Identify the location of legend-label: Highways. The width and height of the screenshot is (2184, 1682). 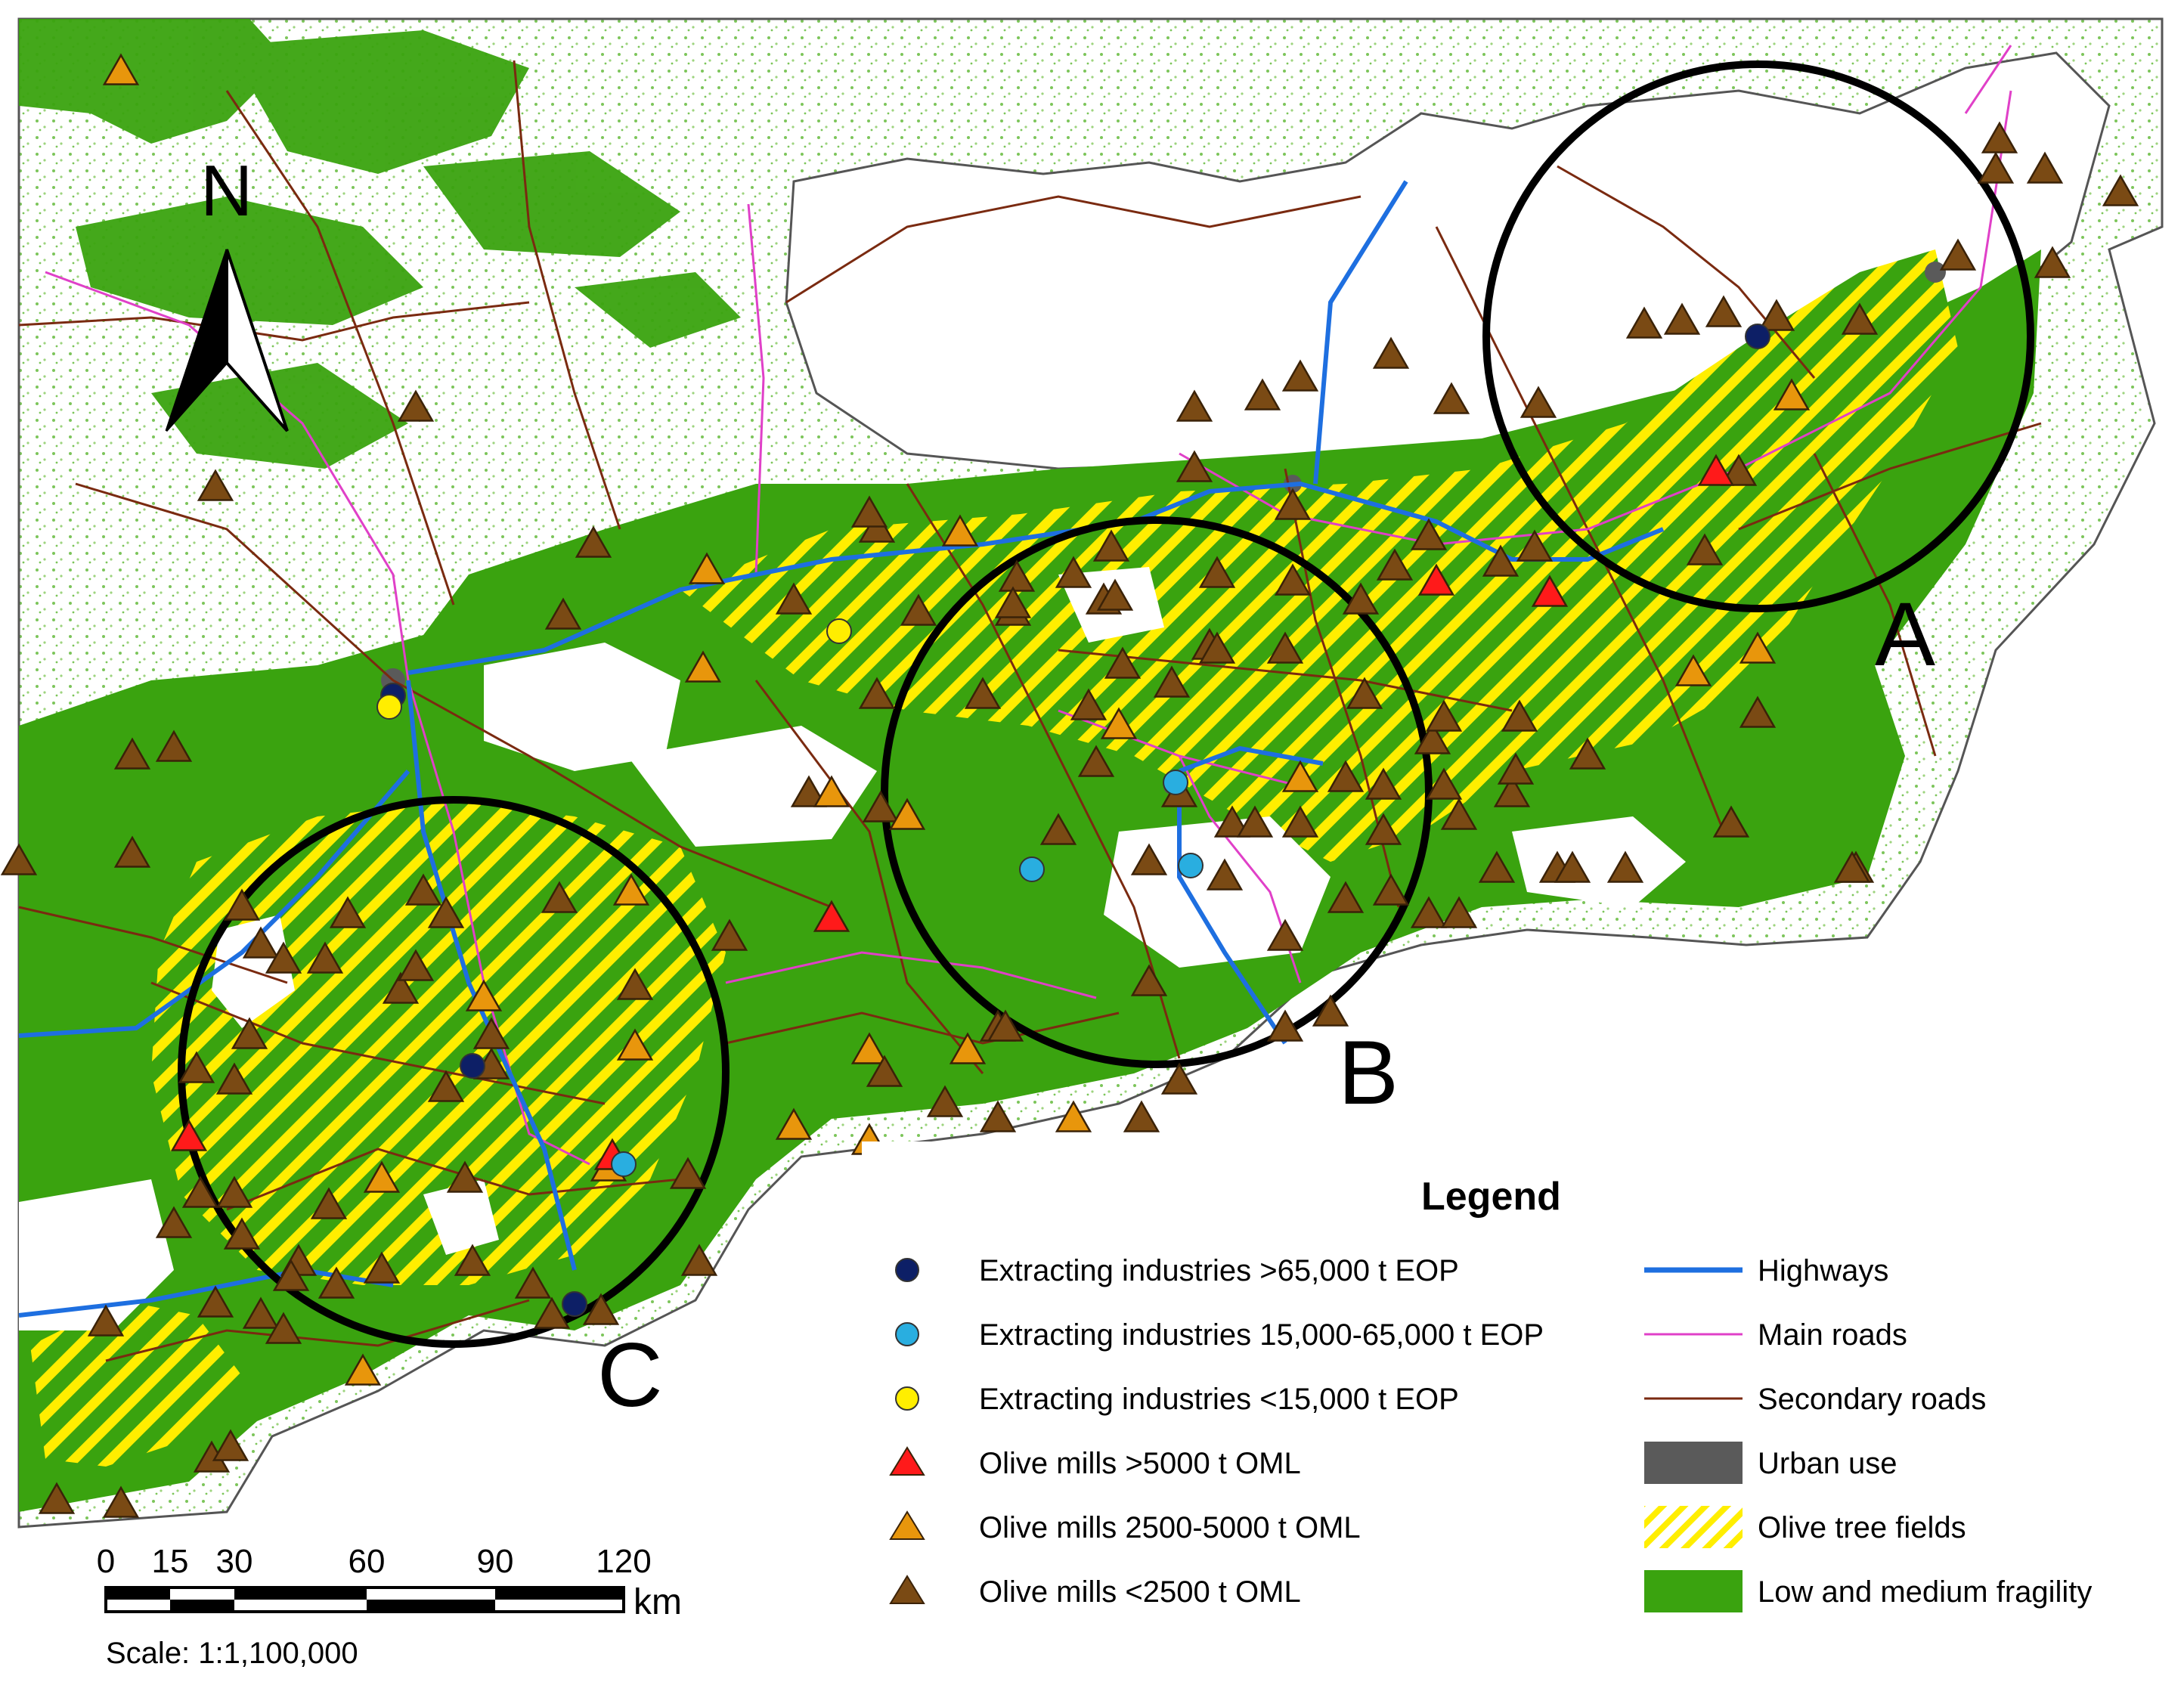
(1823, 1270).